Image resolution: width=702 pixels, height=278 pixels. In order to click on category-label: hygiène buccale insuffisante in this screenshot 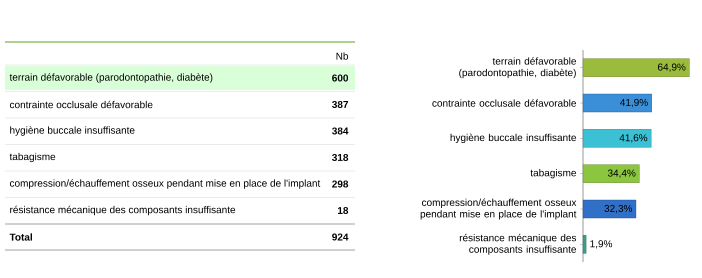, I will do `click(72, 131)`.